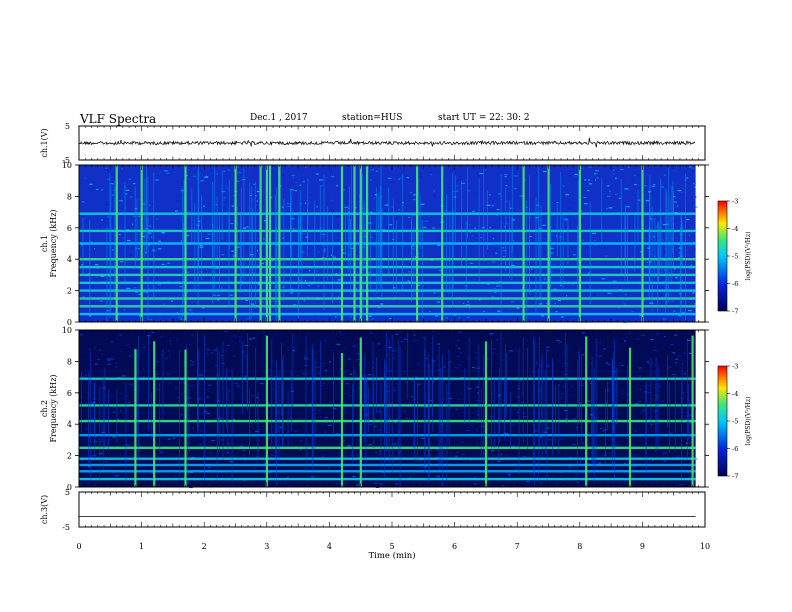 Image resolution: width=792 pixels, height=612 pixels. I want to click on x-axis-label: Time (min), so click(391, 555).